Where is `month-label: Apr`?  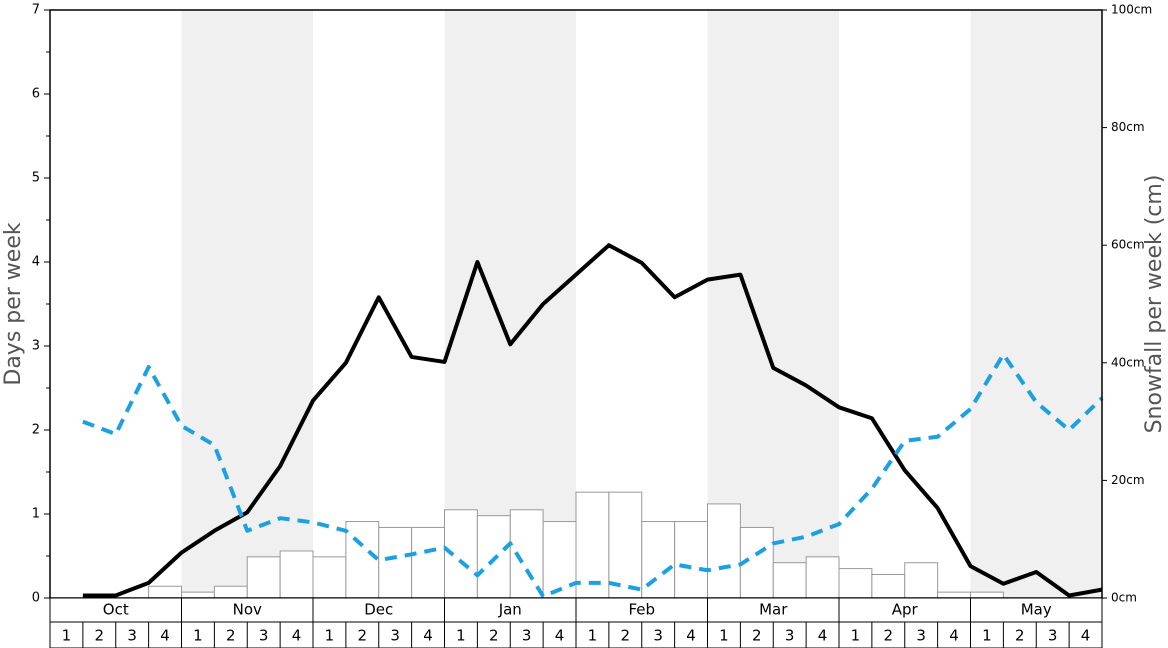 month-label: Apr is located at coordinates (905, 610).